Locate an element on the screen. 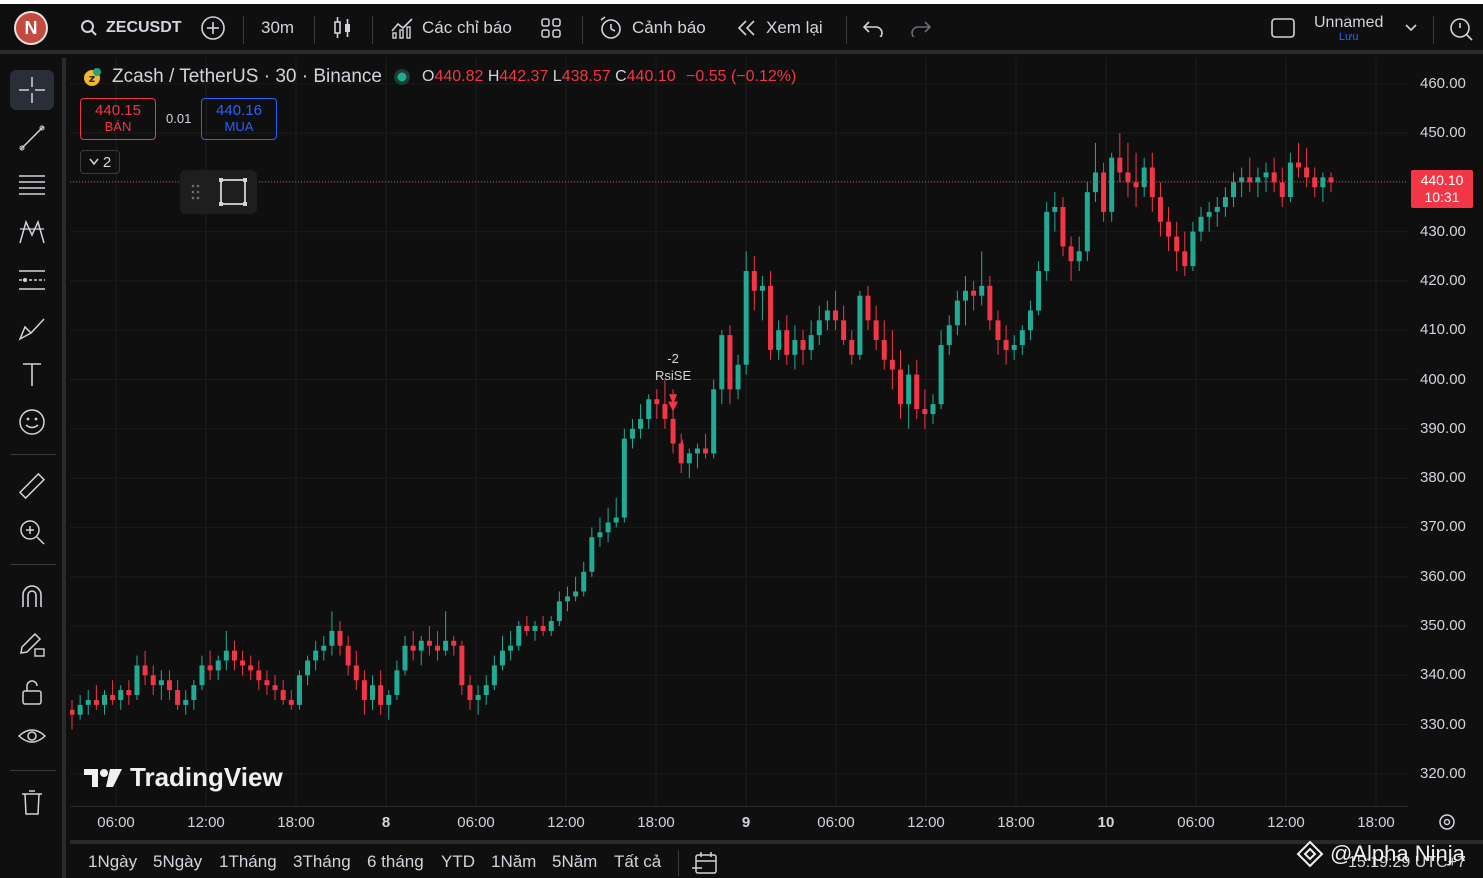  sell-button: 440.15 BÁN is located at coordinates (118, 119).